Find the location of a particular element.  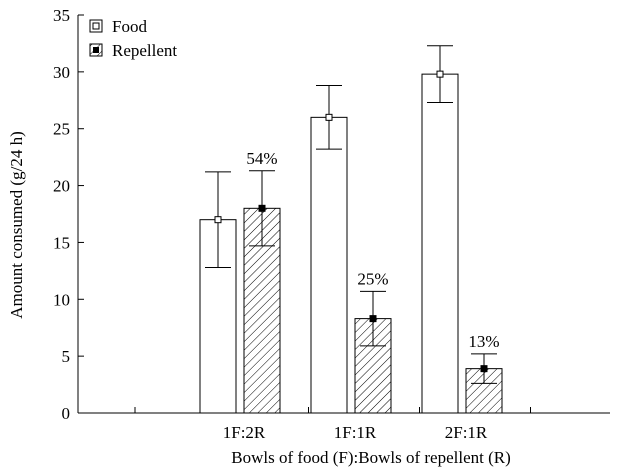

x-tick-label: 1F:2R is located at coordinates (244, 432).